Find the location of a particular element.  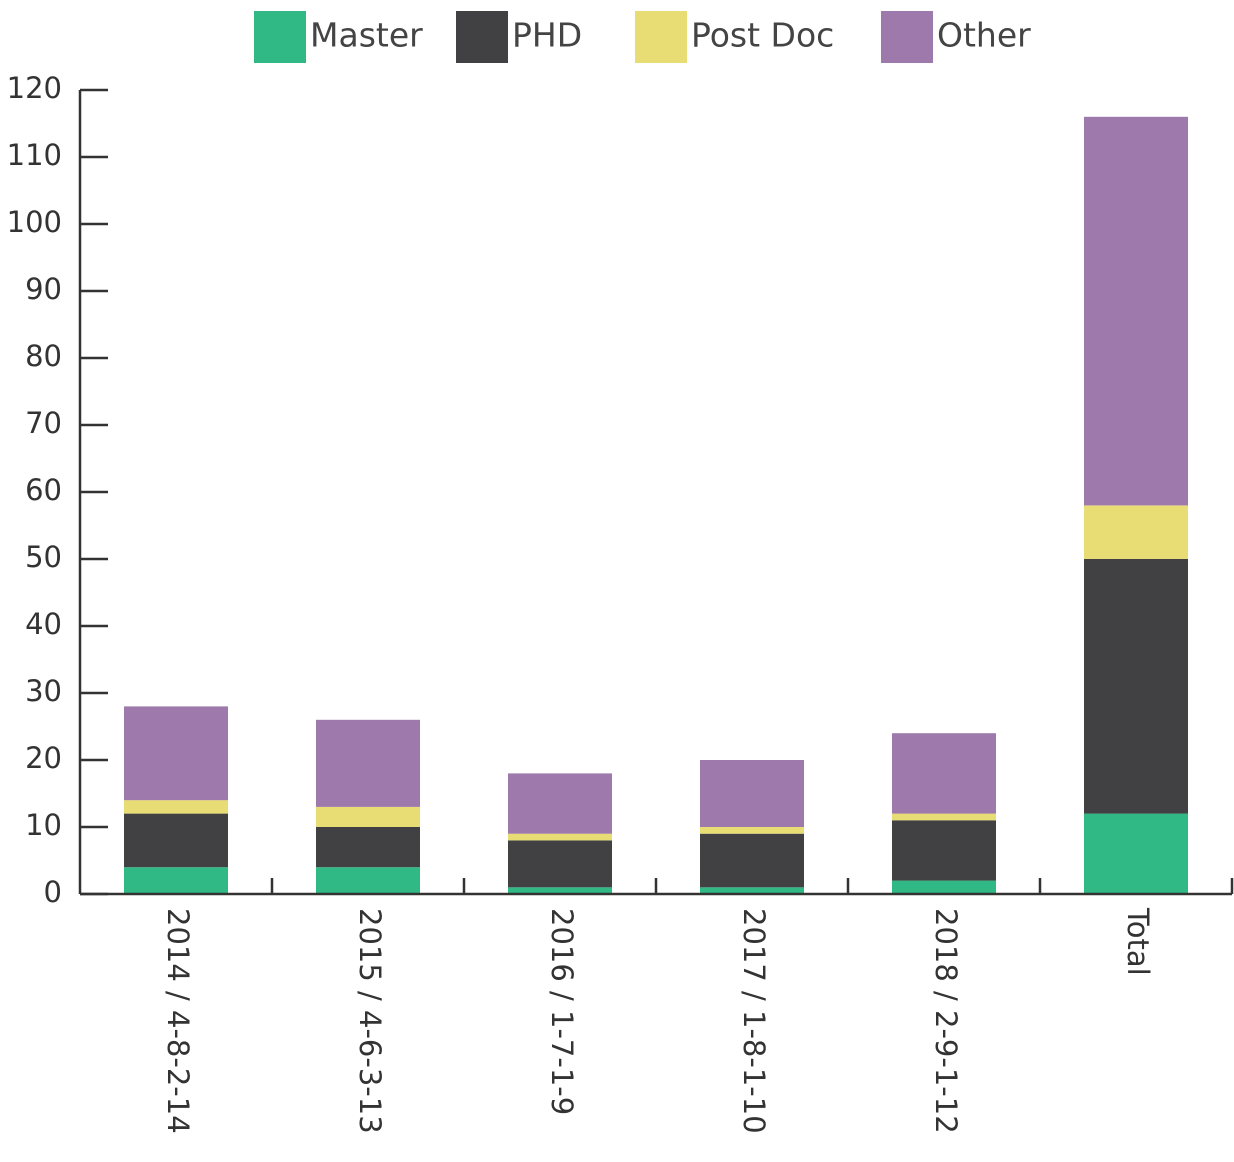

x-tick-label: 2017 / 1-8-1-10 is located at coordinates (754, 1021).